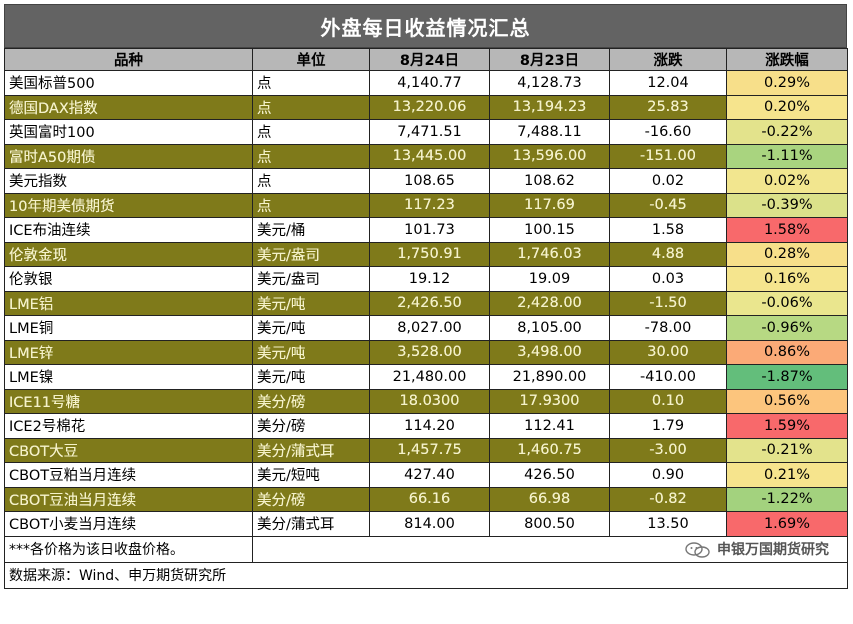  What do you see at coordinates (549, 59) in the screenshot?
I see `header-aug23: 8月23日` at bounding box center [549, 59].